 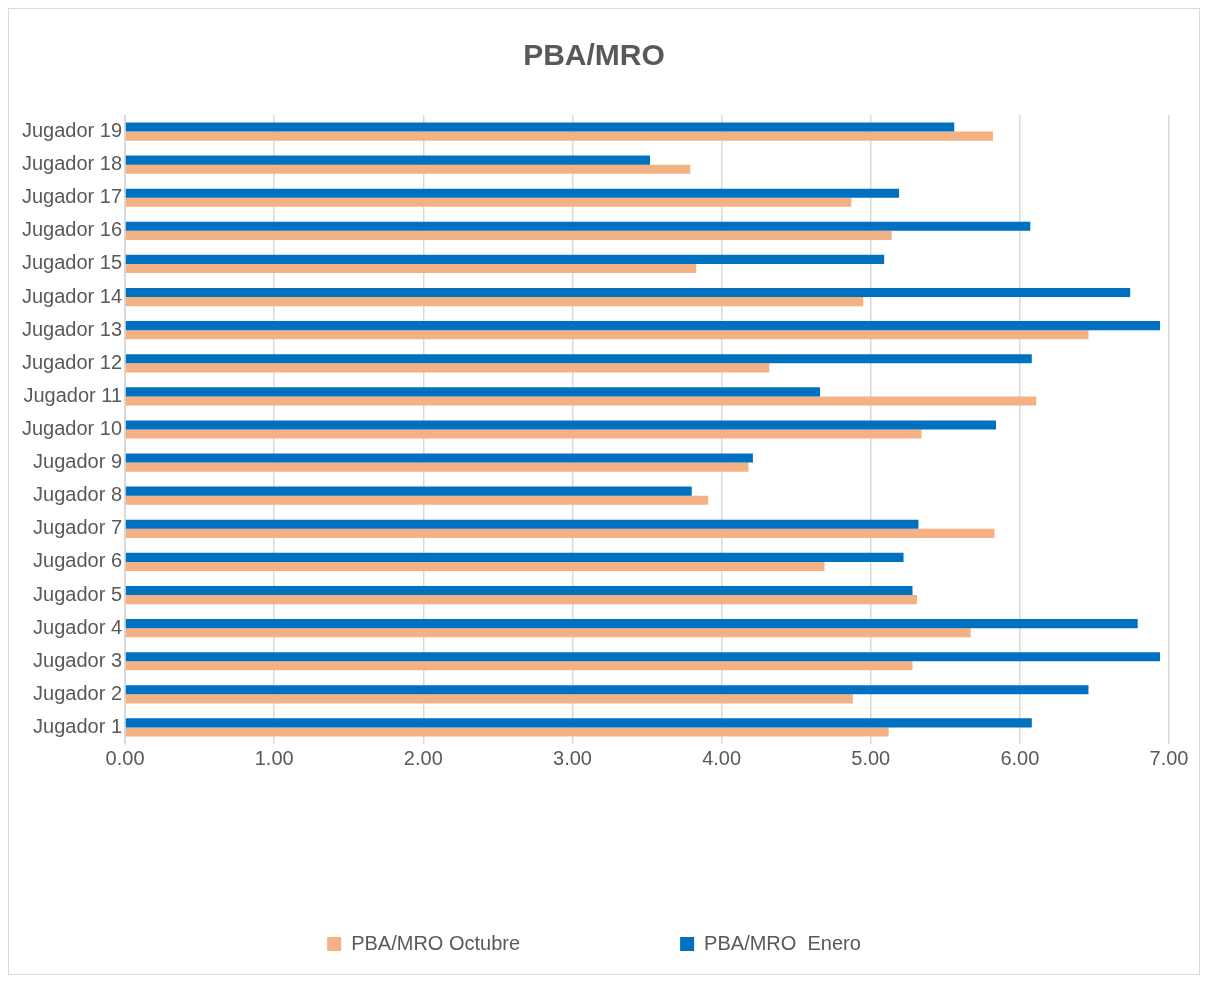 I want to click on y-tick-label: Jugador 2, so click(x=78, y=692).